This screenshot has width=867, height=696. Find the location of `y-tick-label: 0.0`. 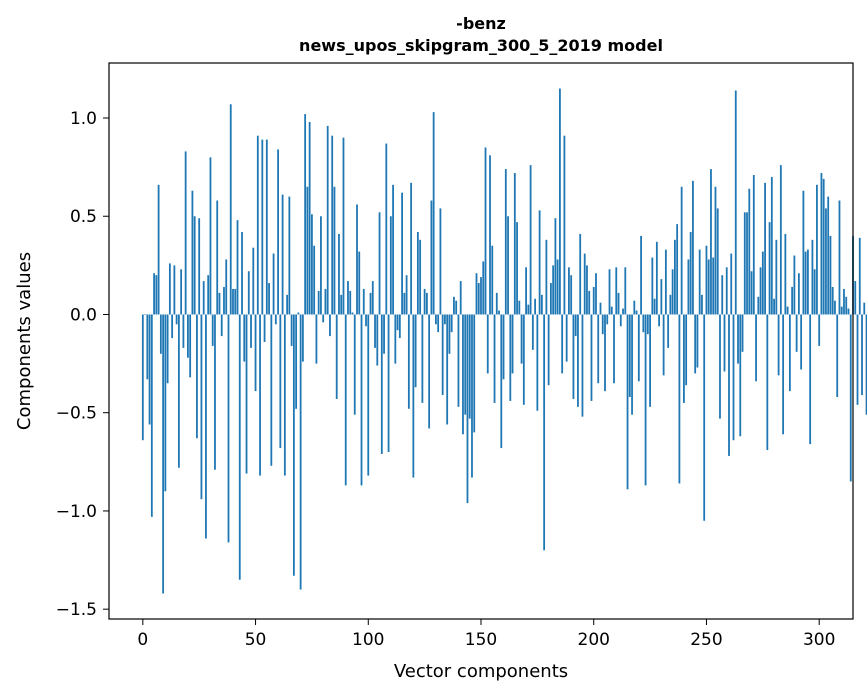

y-tick-label: 0.0 is located at coordinates (83, 315).